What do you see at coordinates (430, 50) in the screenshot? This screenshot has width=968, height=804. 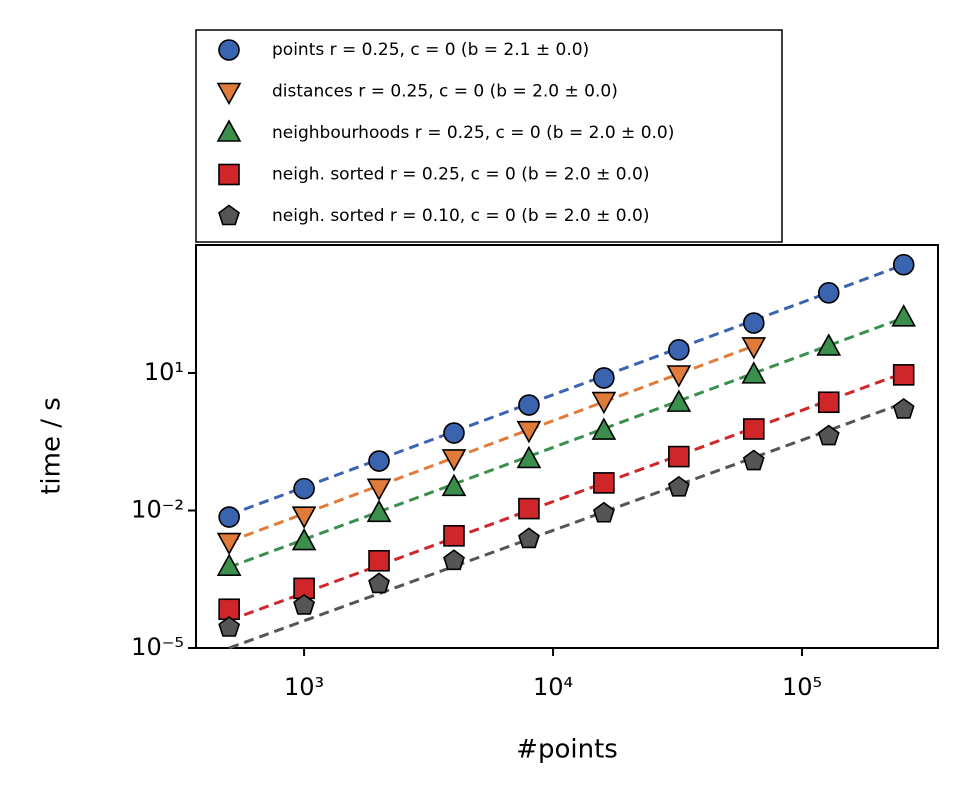 I see `legend-label: points r = 0.25, c = 0 (b = 2.1 ± 0.0)` at bounding box center [430, 50].